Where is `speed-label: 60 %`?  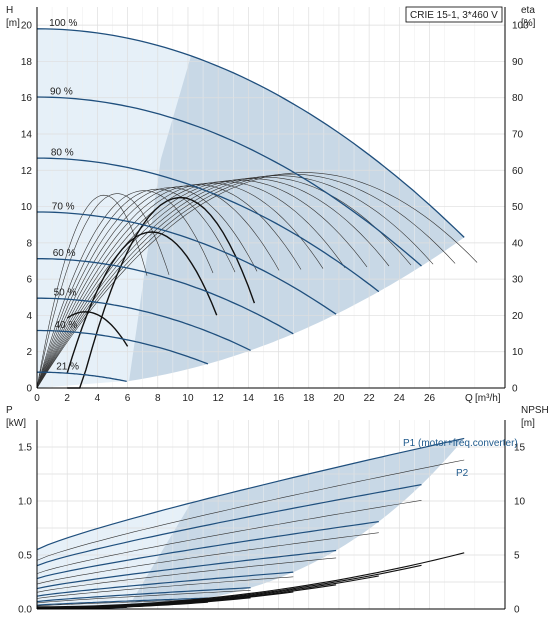 speed-label: 60 % is located at coordinates (64, 253).